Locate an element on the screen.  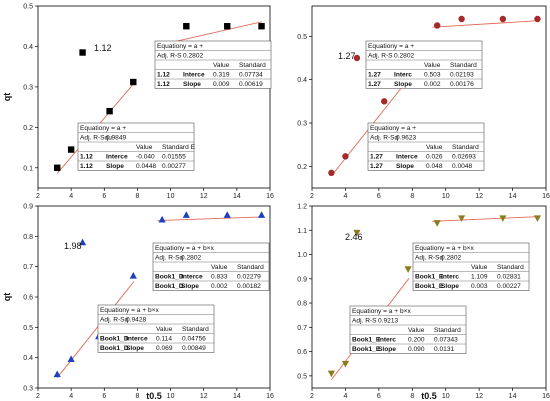
table-cell: 0.9849 is located at coordinates (116, 138).